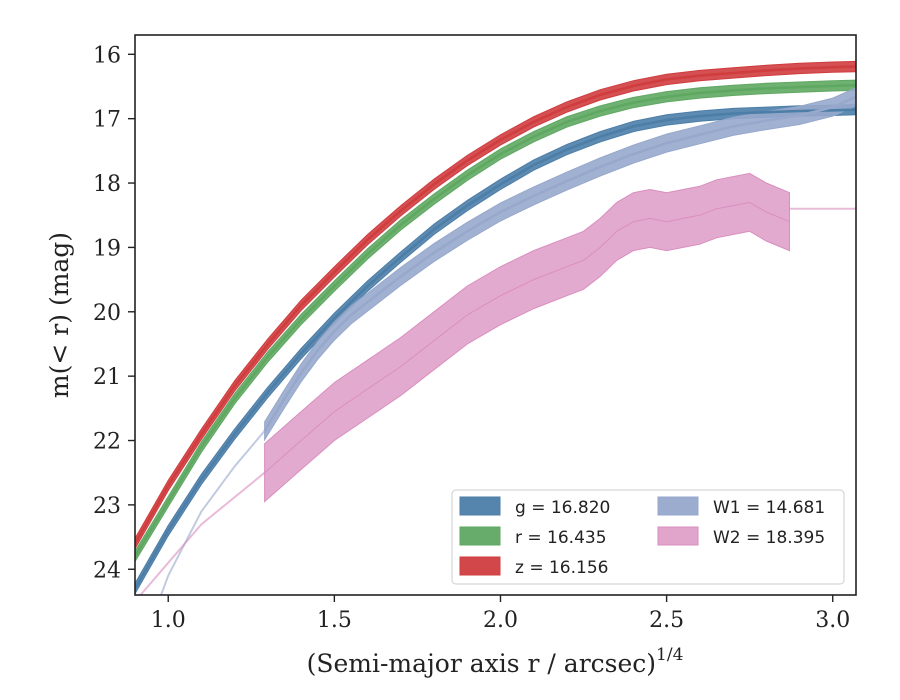  I want to click on y-tick-label: 20, so click(107, 313).